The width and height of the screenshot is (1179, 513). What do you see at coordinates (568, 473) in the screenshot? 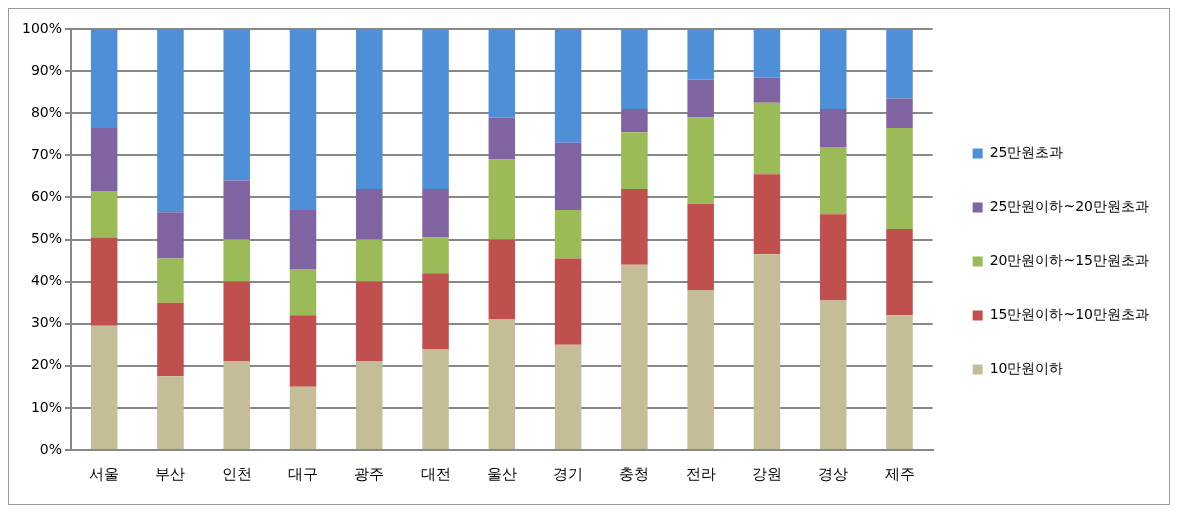
I see `x-tick-label: 경기` at bounding box center [568, 473].